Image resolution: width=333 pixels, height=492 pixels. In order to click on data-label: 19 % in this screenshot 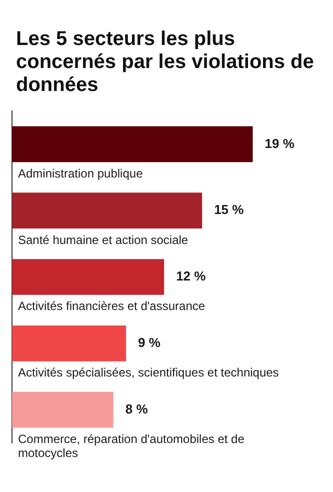, I will do `click(279, 143)`.